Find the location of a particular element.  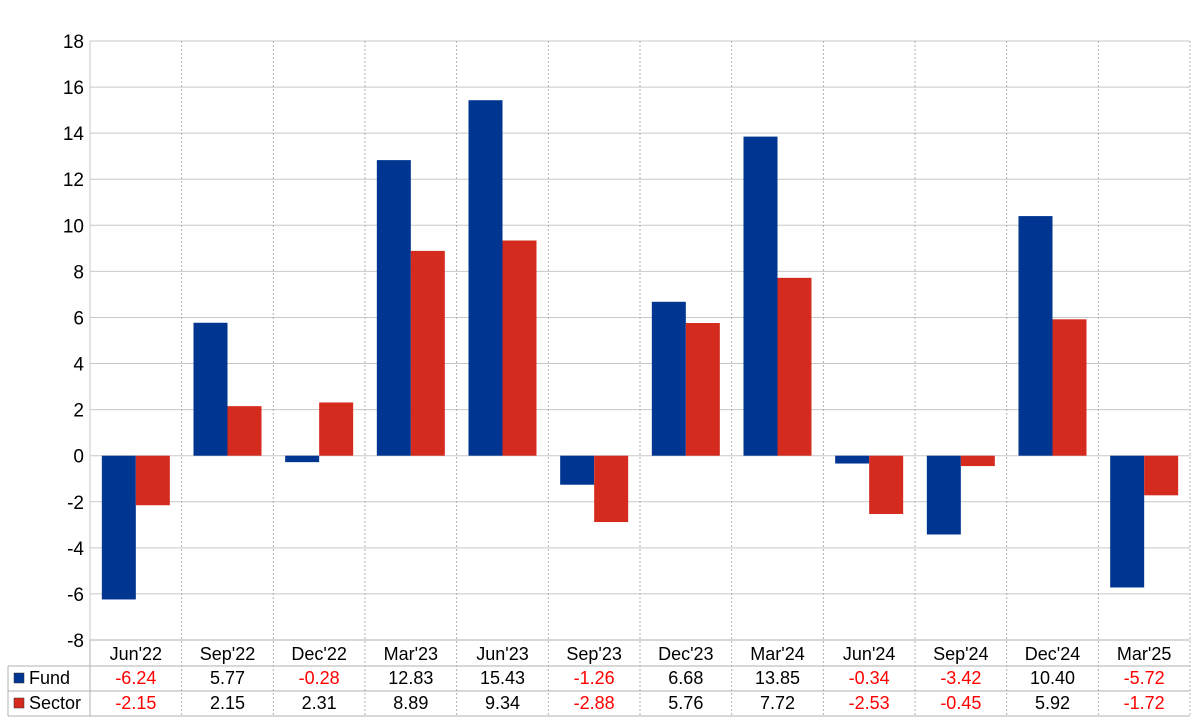

data-label-fund: 10.40 is located at coordinates (1052, 678).